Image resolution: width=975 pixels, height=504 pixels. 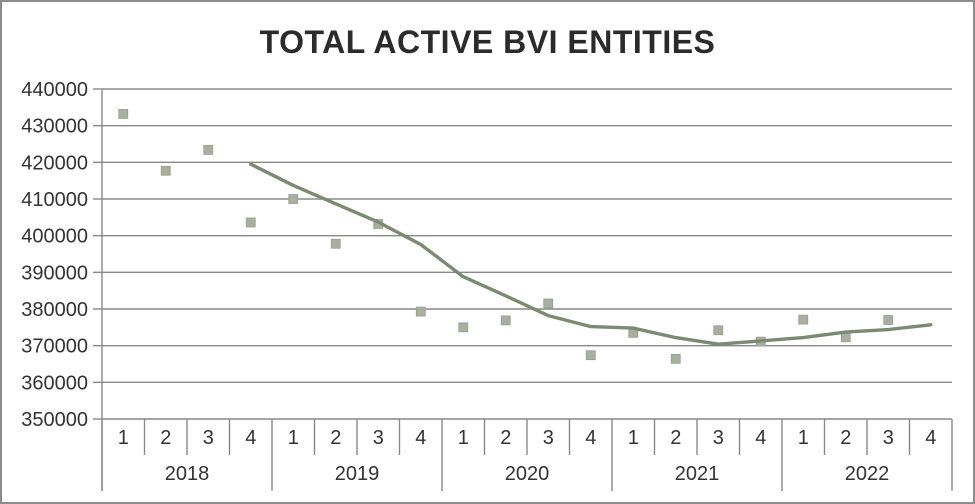 What do you see at coordinates (54, 90) in the screenshot?
I see `y-tick-label: 440000` at bounding box center [54, 90].